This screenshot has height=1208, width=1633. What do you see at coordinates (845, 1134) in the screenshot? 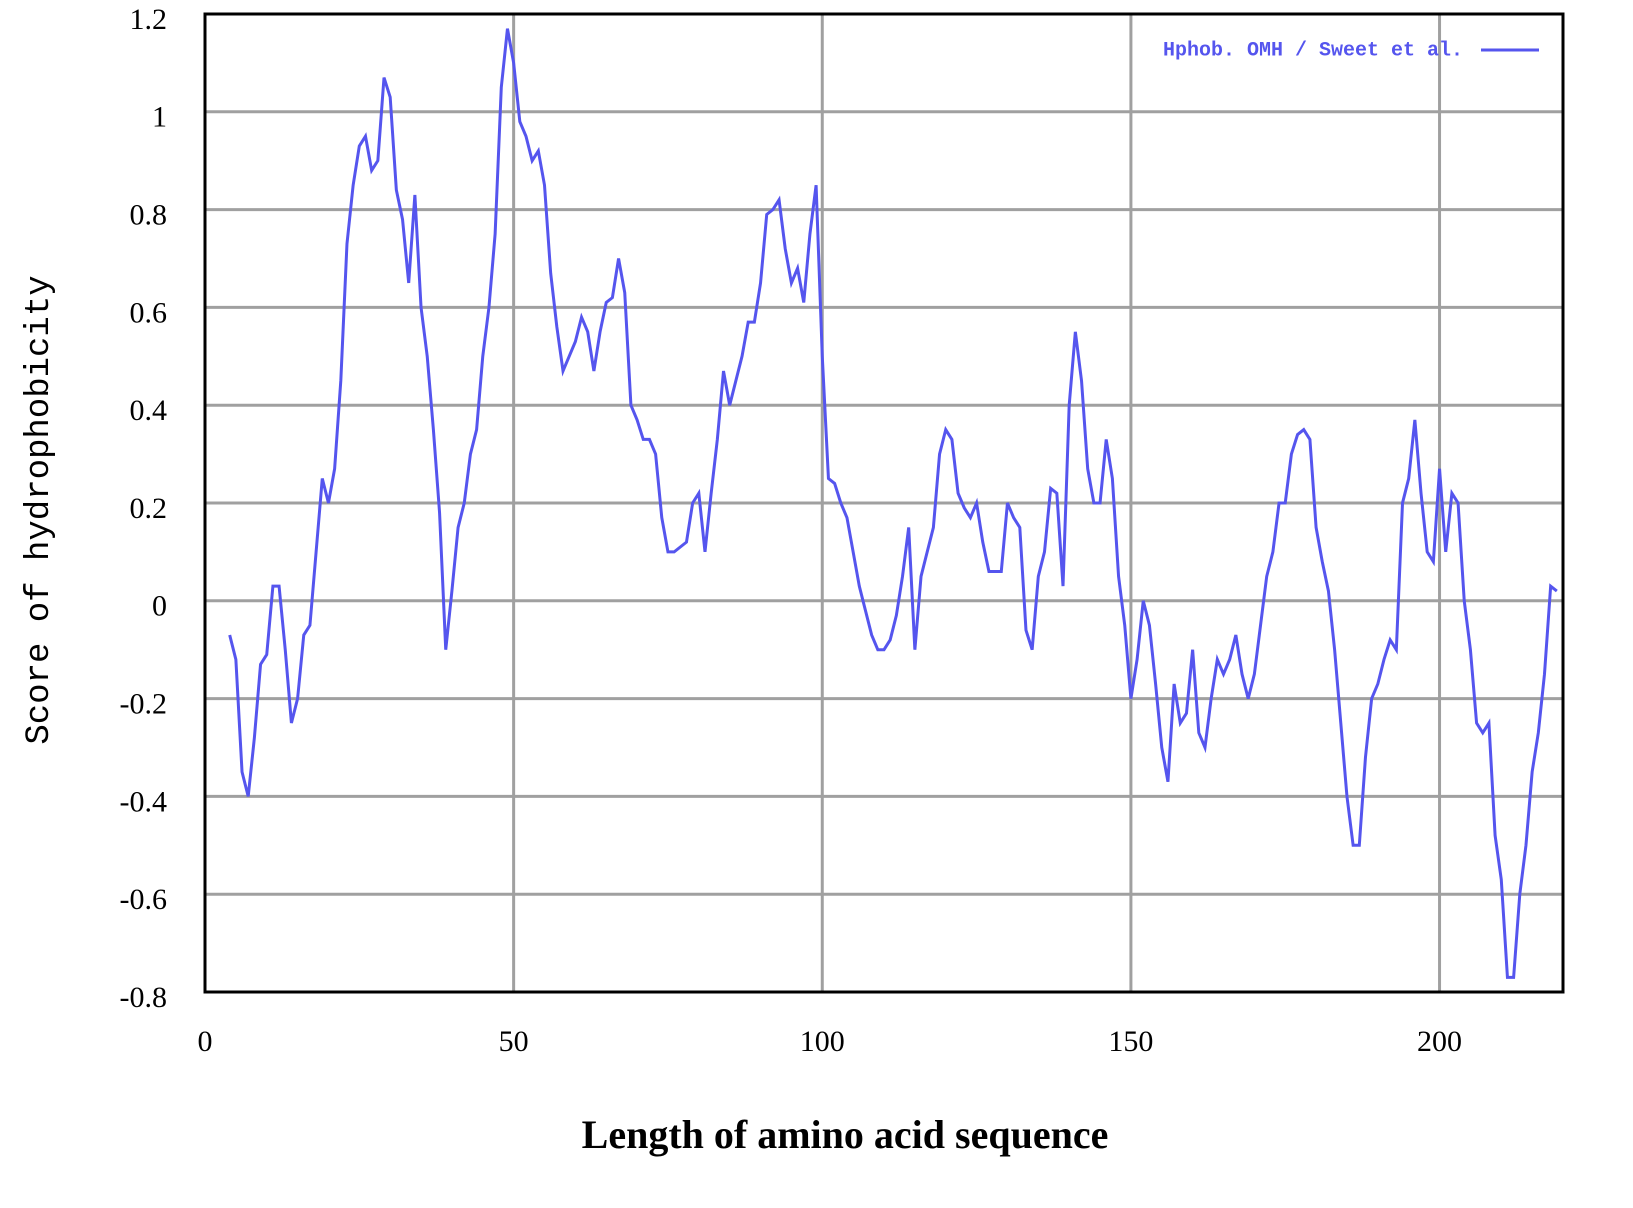
I see `x-axis-label: Length of amino acid sequence` at bounding box center [845, 1134].